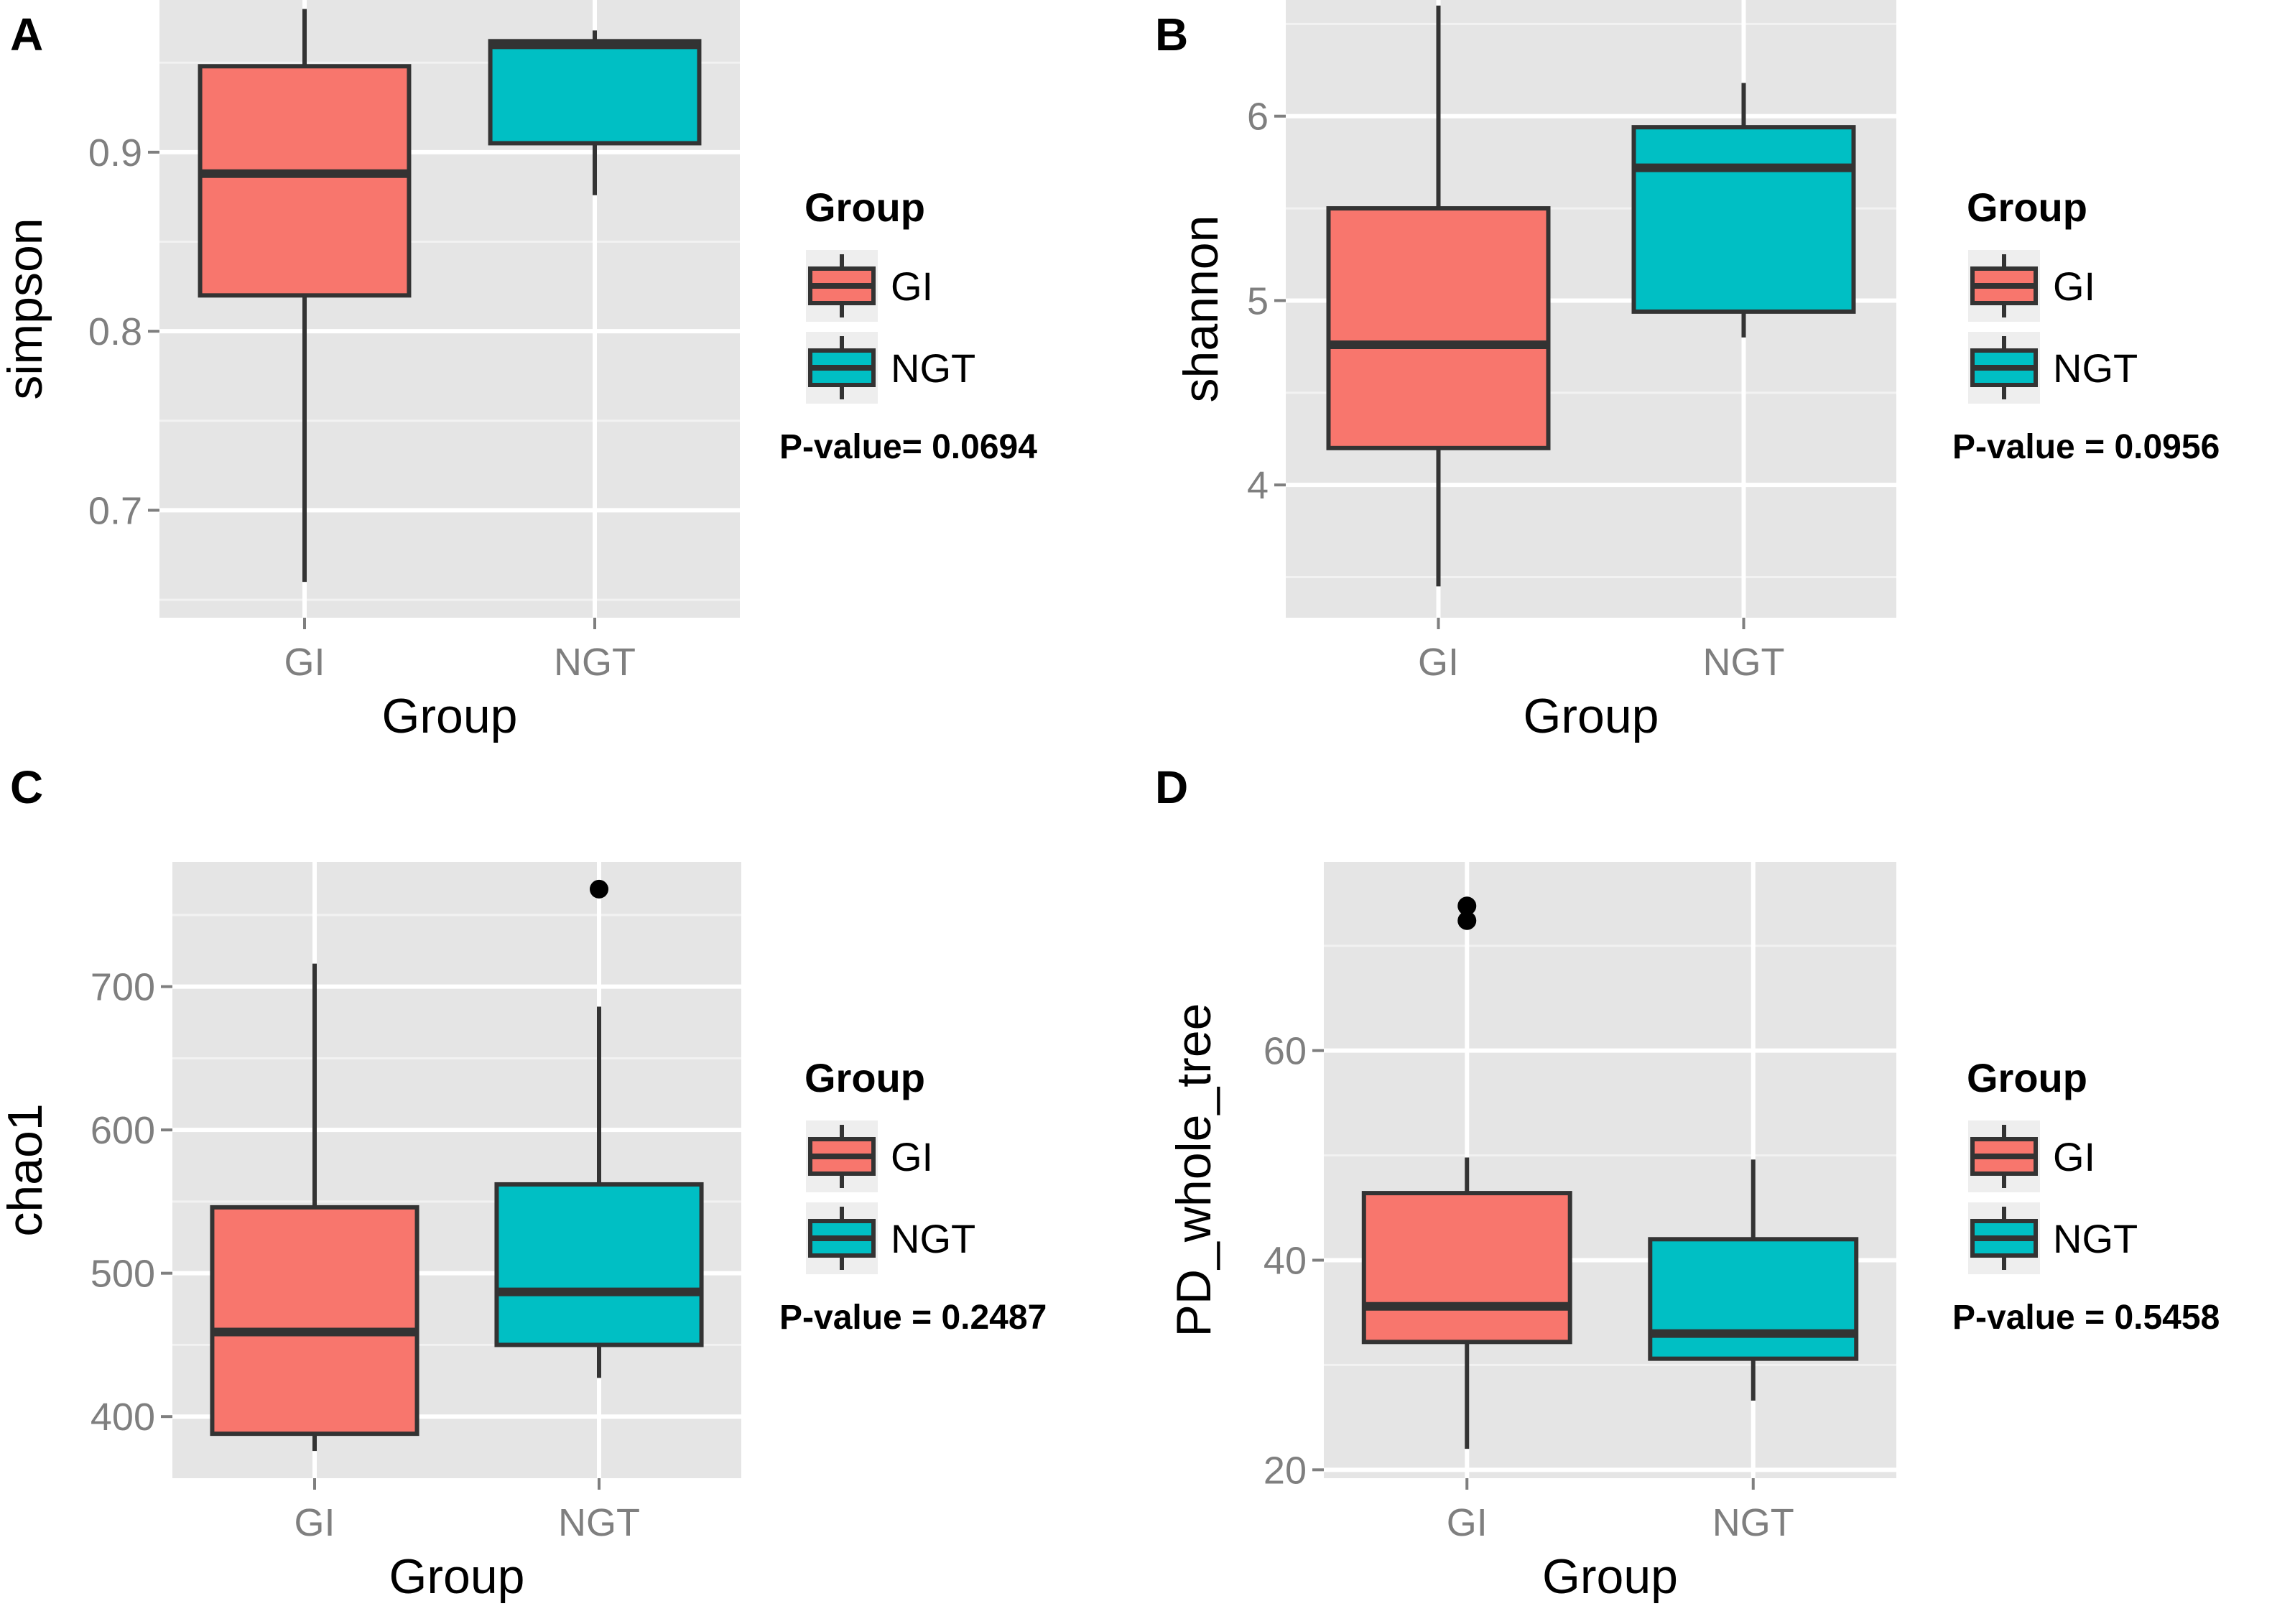 The height and width of the screenshot is (1624, 2272). I want to click on y-tick-label: 4, so click(1258, 485).